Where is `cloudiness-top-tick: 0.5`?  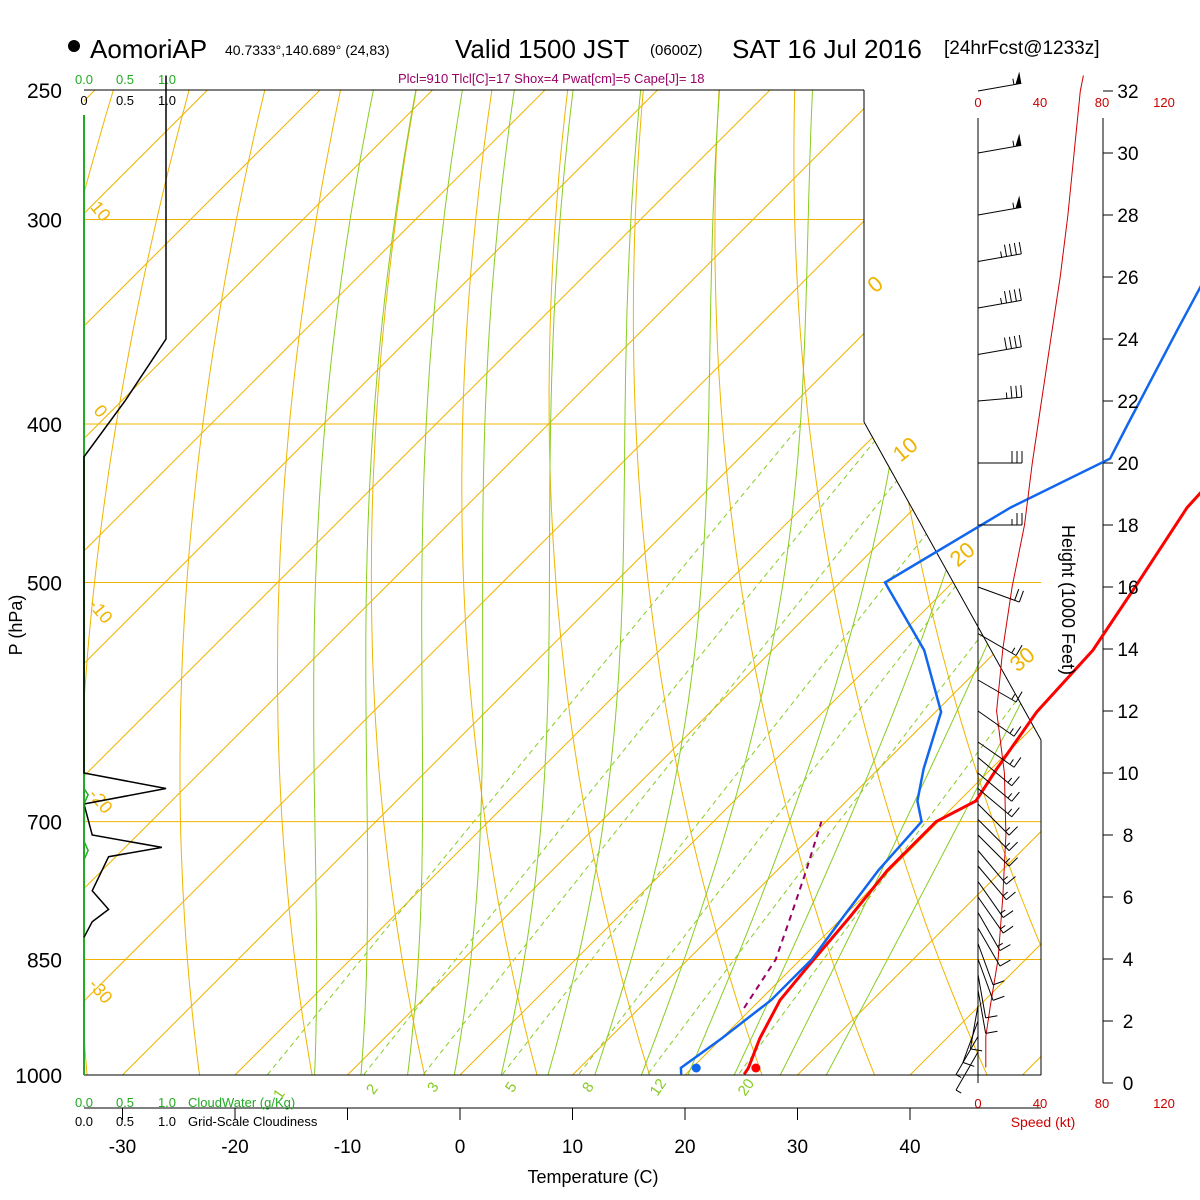 cloudiness-top-tick: 0.5 is located at coordinates (125, 100).